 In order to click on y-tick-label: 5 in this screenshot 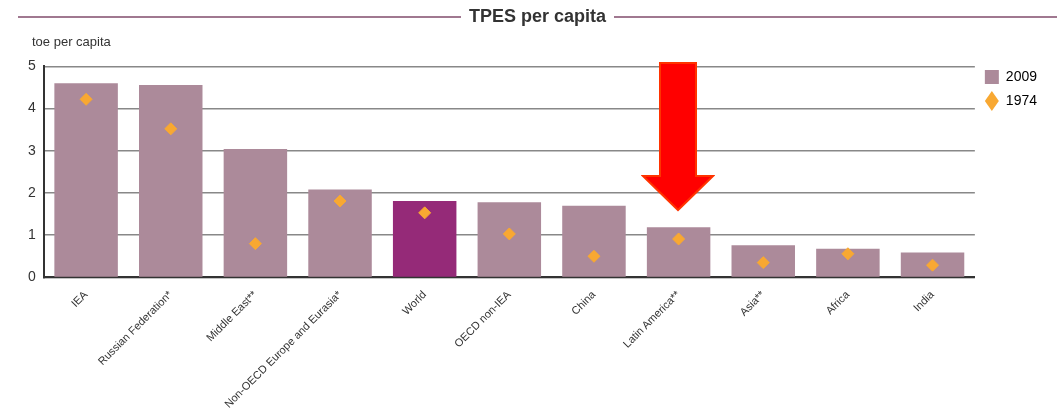, I will do `click(31, 65)`.